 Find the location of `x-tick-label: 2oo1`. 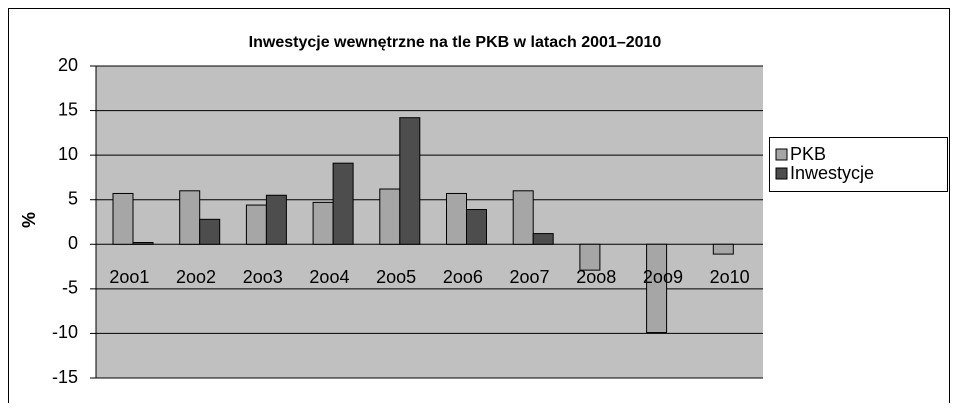

x-tick-label: 2oo1 is located at coordinates (129, 277).